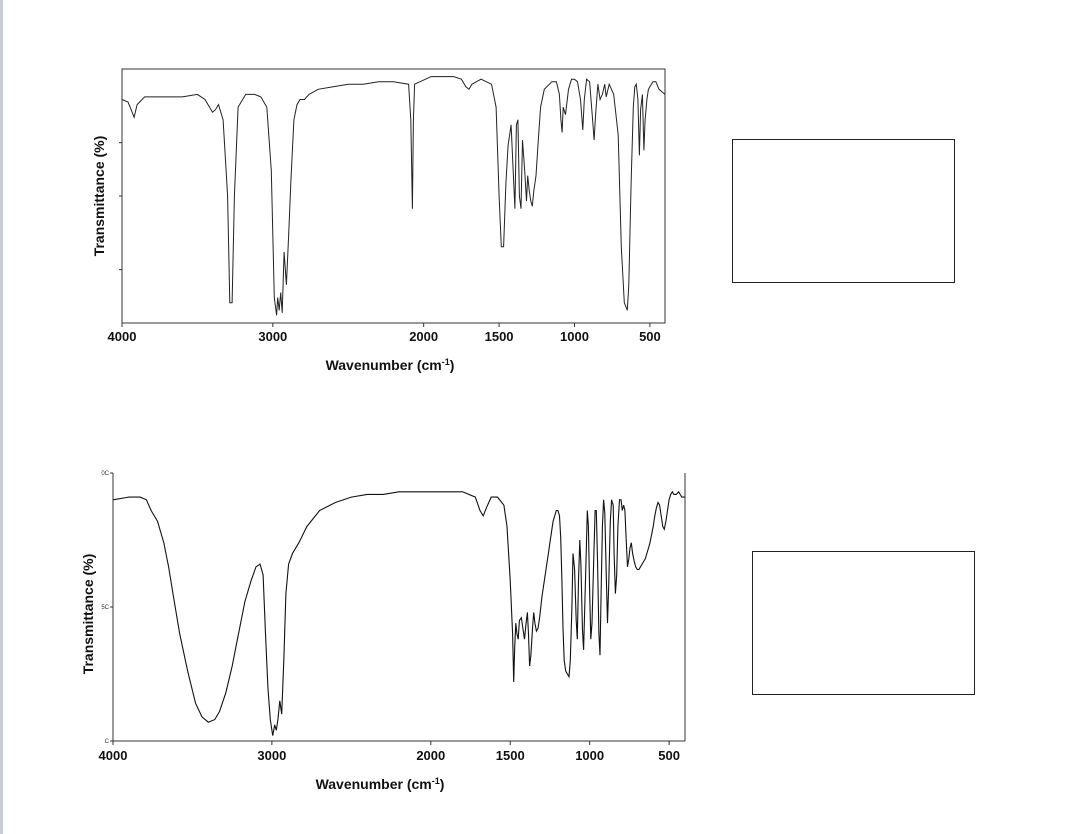 The width and height of the screenshot is (1080, 834). I want to click on y-axis-title-1: Transmittance (%), so click(99, 196).